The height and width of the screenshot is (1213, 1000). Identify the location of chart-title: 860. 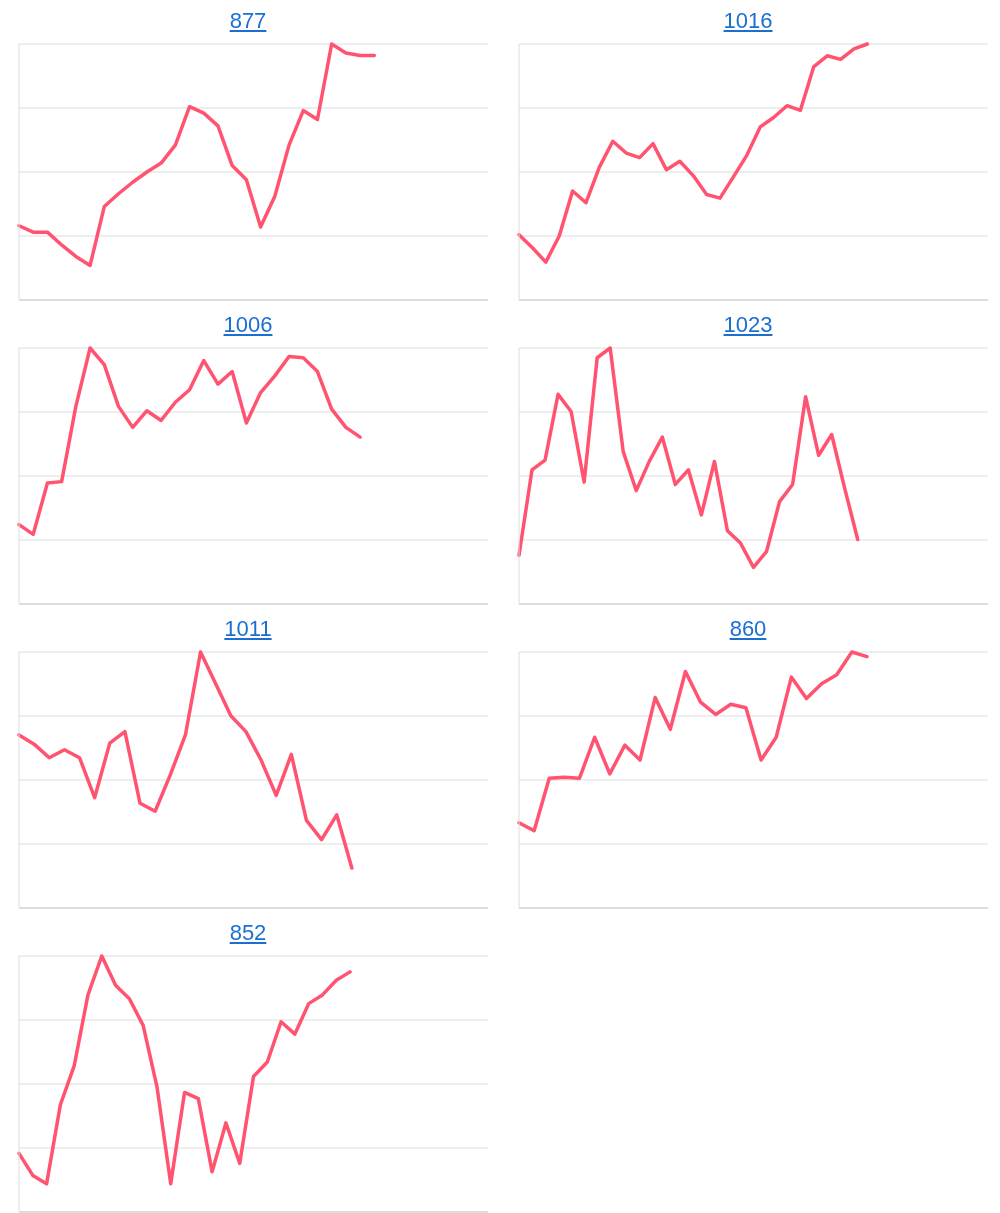
(748, 629).